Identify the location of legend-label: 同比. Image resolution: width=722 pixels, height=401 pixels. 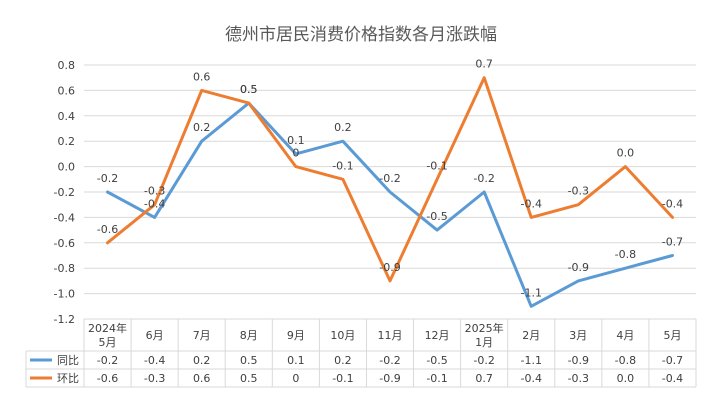
(68, 360).